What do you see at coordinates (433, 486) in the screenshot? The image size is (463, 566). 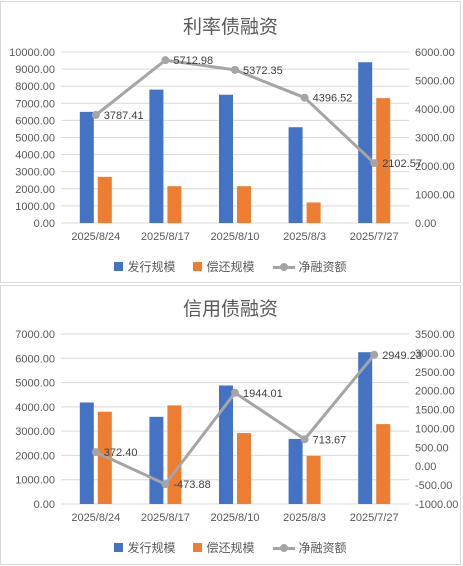 I see `y-right-tick-label: -500.00` at bounding box center [433, 486].